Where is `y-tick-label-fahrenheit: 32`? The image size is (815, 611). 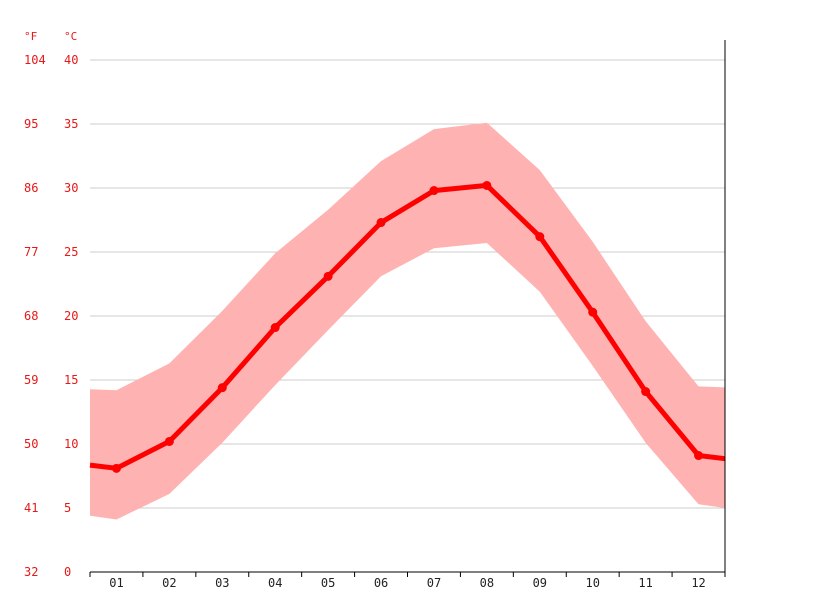
y-tick-label-fahrenheit: 32 is located at coordinates (31, 572).